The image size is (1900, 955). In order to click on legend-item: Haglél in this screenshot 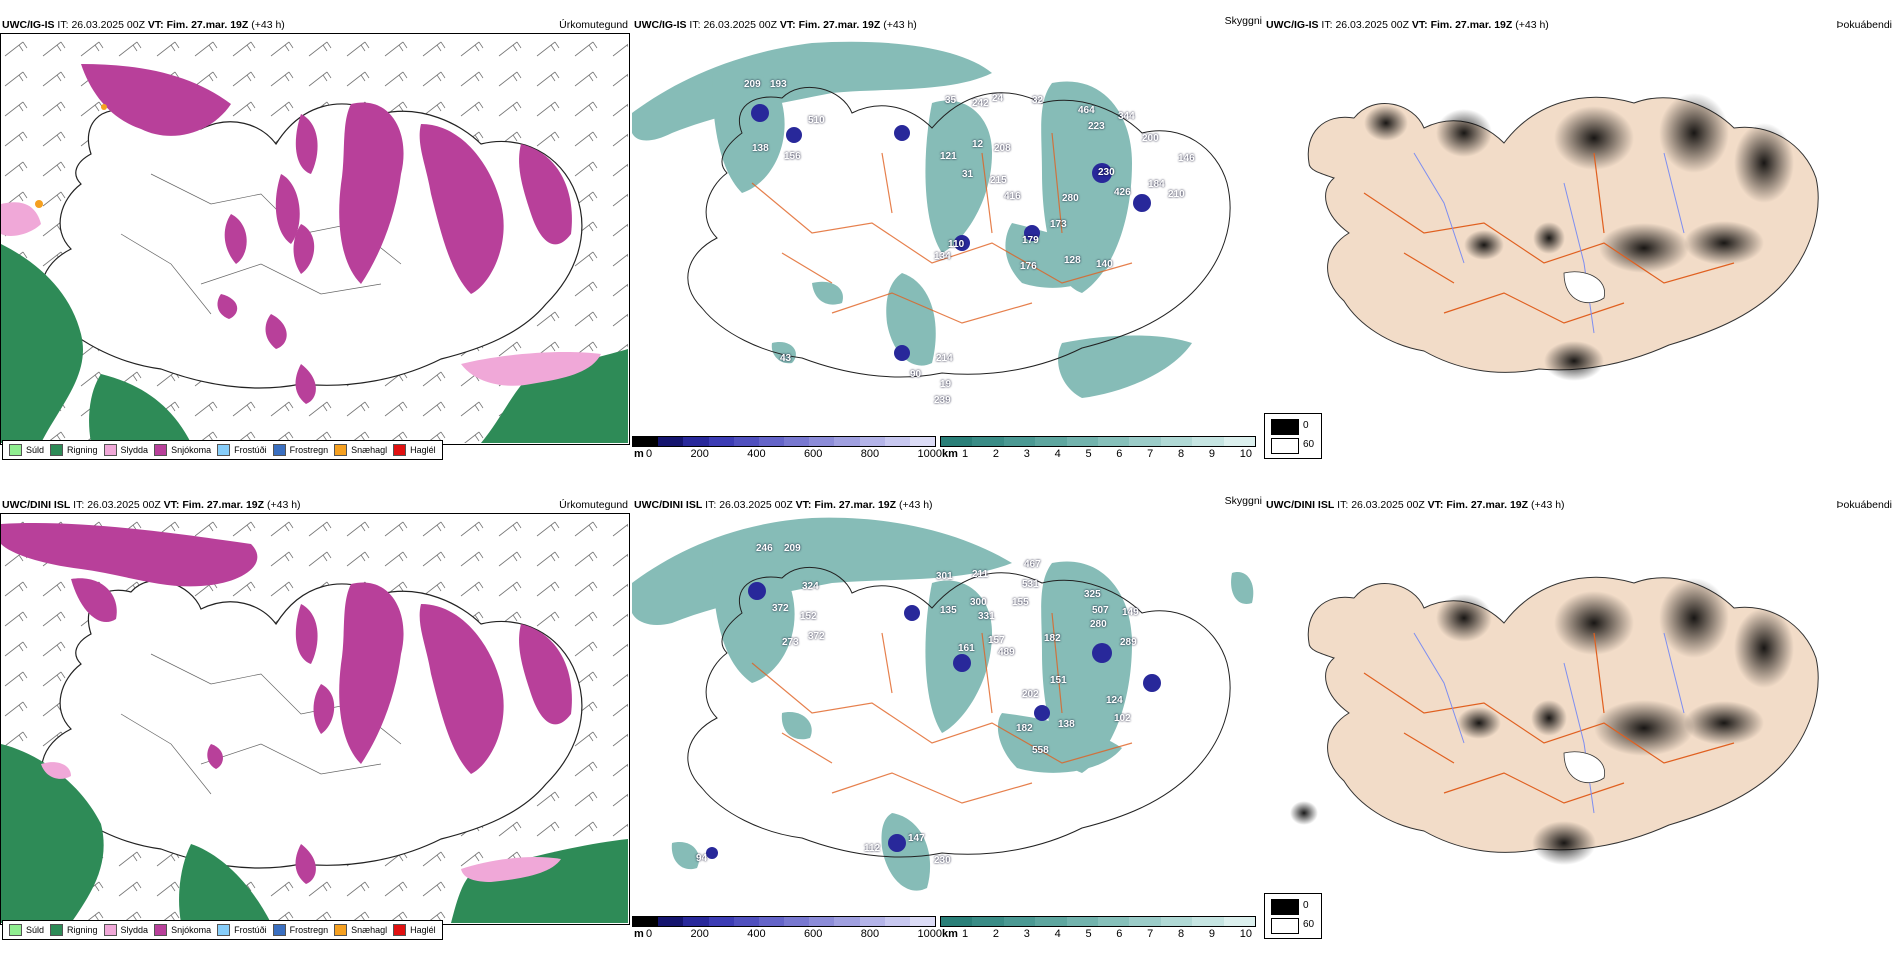, I will do `click(414, 450)`.